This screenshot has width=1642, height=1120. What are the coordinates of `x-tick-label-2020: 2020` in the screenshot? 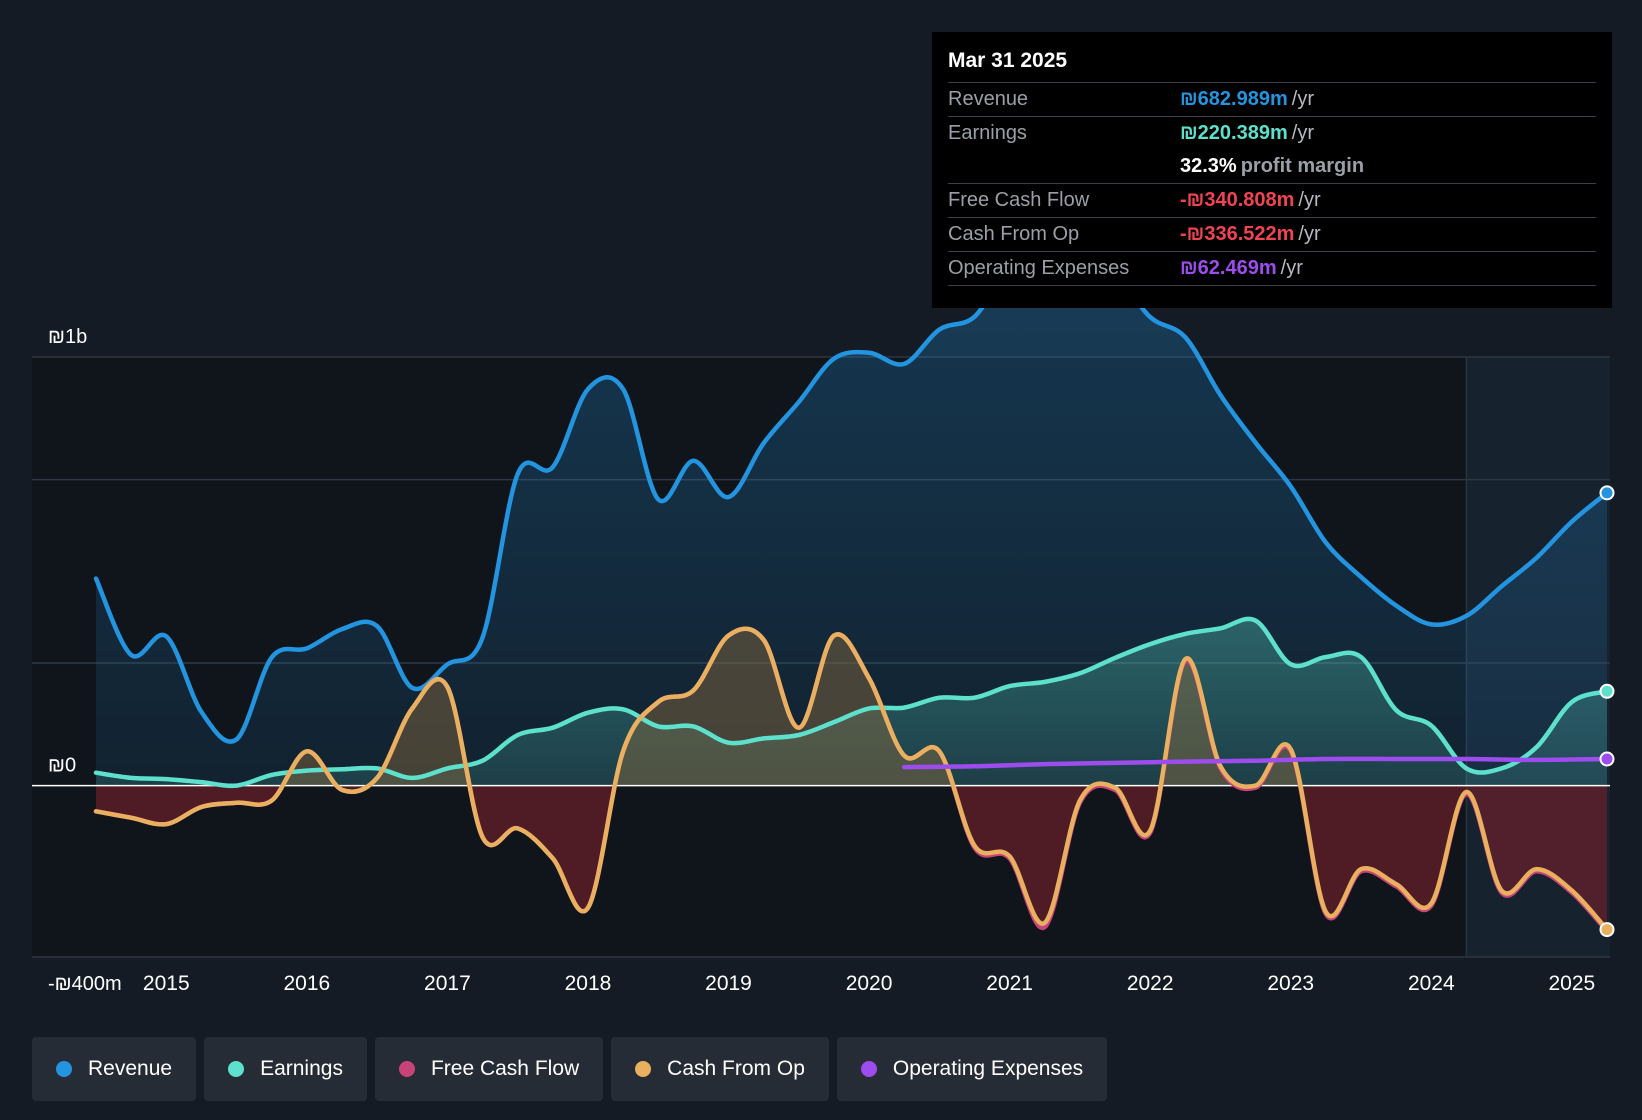 It's located at (869, 983).